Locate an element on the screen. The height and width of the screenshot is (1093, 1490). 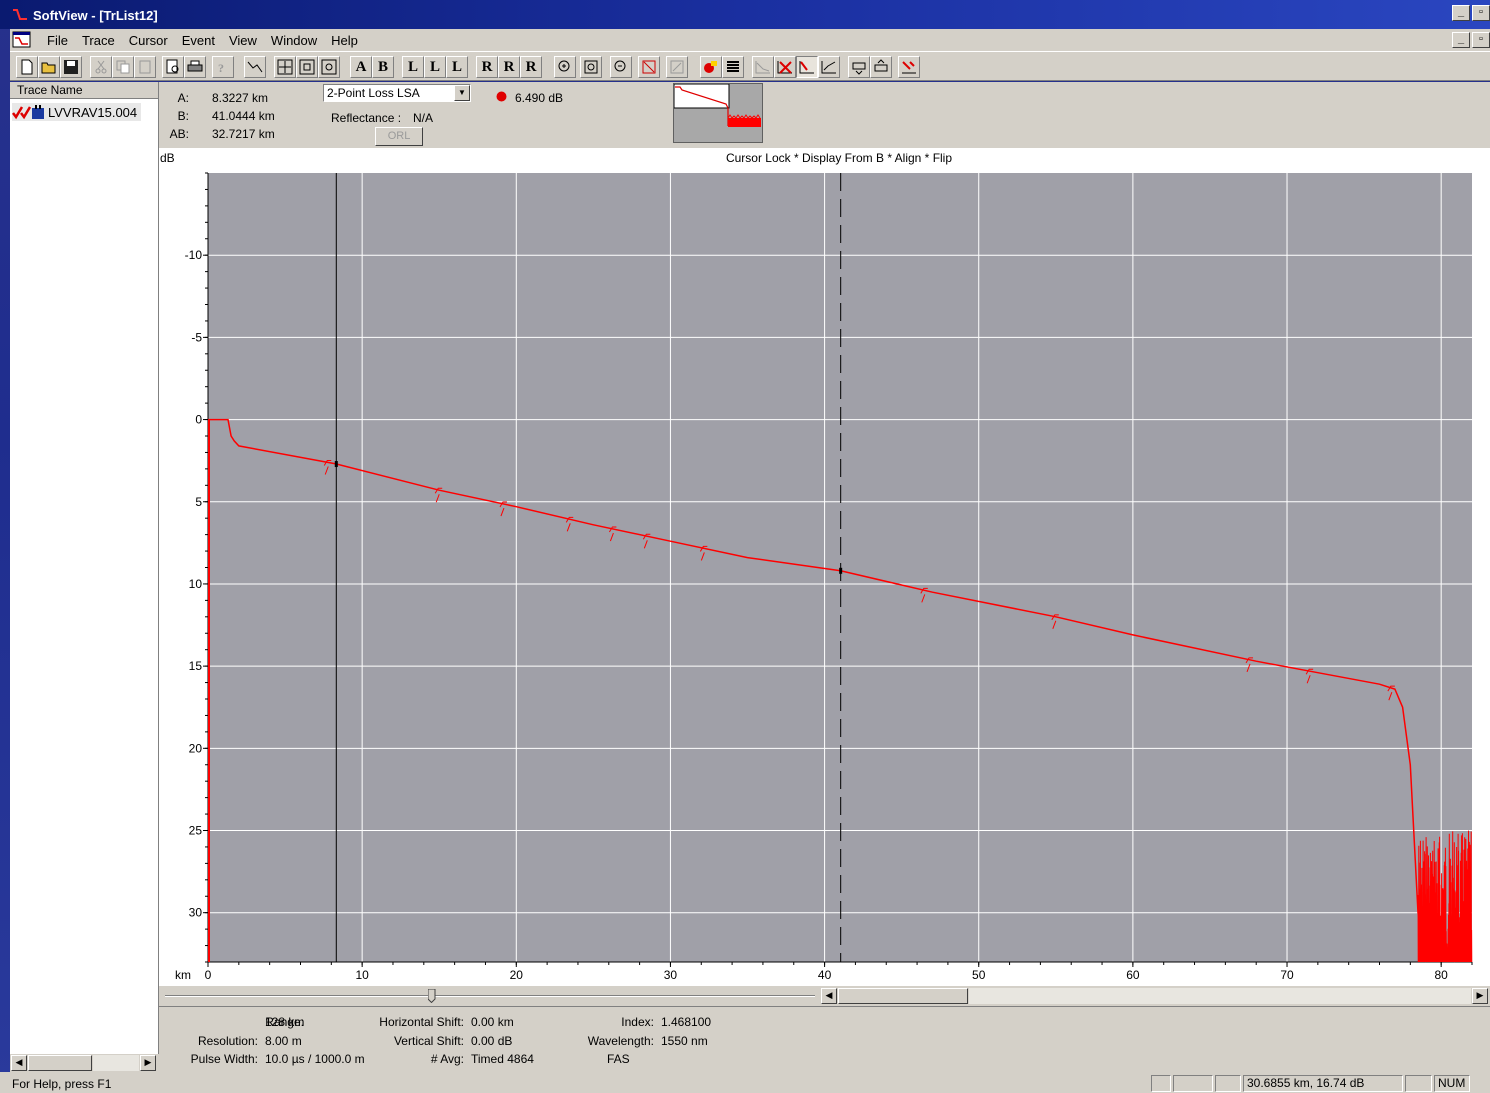
averages-value: Timed 4864 is located at coordinates (502, 1059).